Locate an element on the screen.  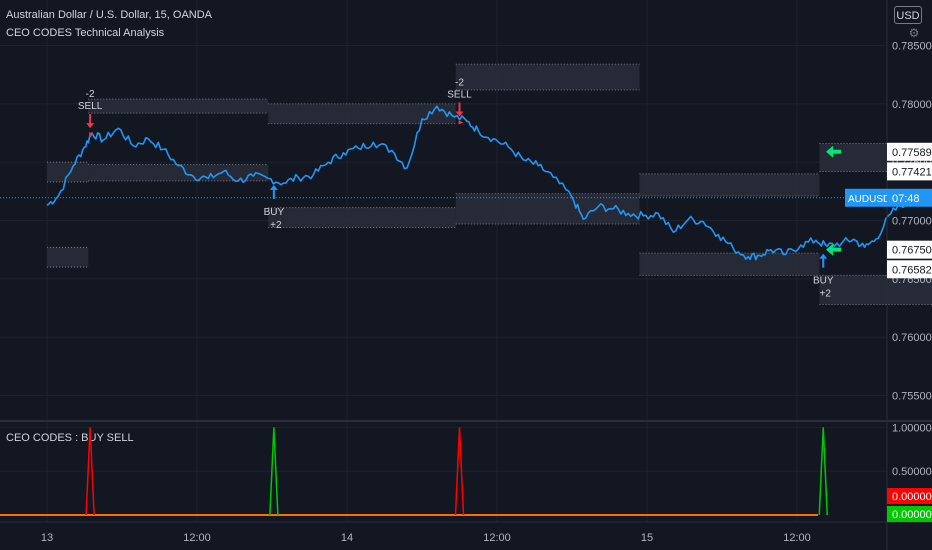
settings-gear-icon: ⚙ is located at coordinates (914, 33).